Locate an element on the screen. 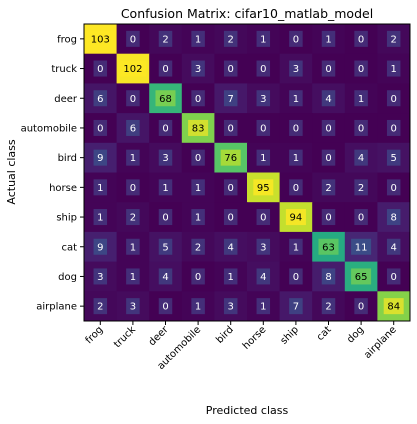 The image size is (417, 424). y-axis-label: Actual class is located at coordinates (11, 172).